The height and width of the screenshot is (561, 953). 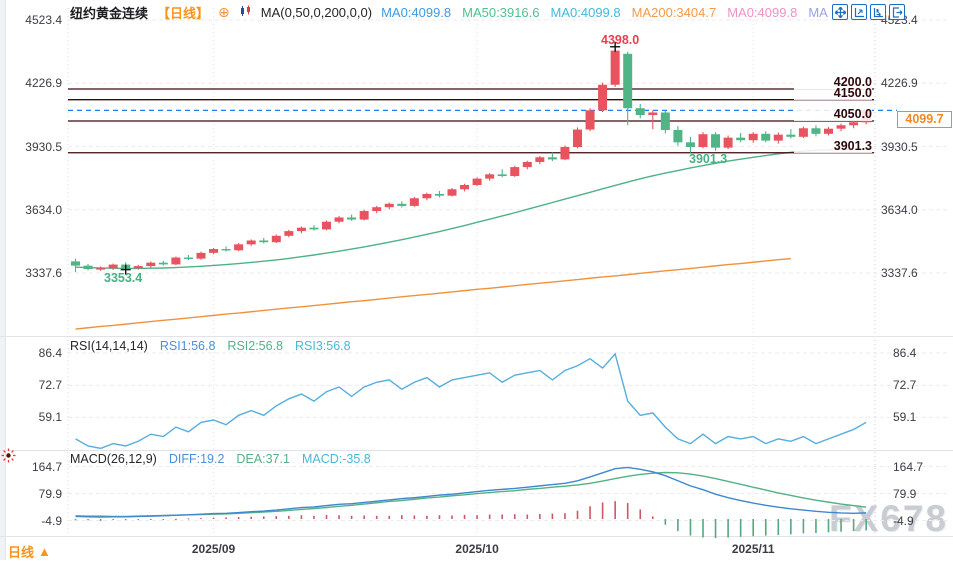 What do you see at coordinates (905, 353) in the screenshot?
I see `rsi-axis-label-right: 86.4` at bounding box center [905, 353].